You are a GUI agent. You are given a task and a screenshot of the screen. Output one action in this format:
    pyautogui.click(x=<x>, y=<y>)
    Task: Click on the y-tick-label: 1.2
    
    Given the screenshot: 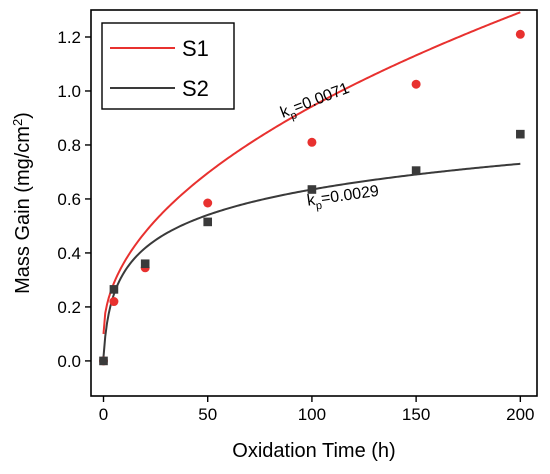 What is the action you would take?
    pyautogui.click(x=69, y=37)
    